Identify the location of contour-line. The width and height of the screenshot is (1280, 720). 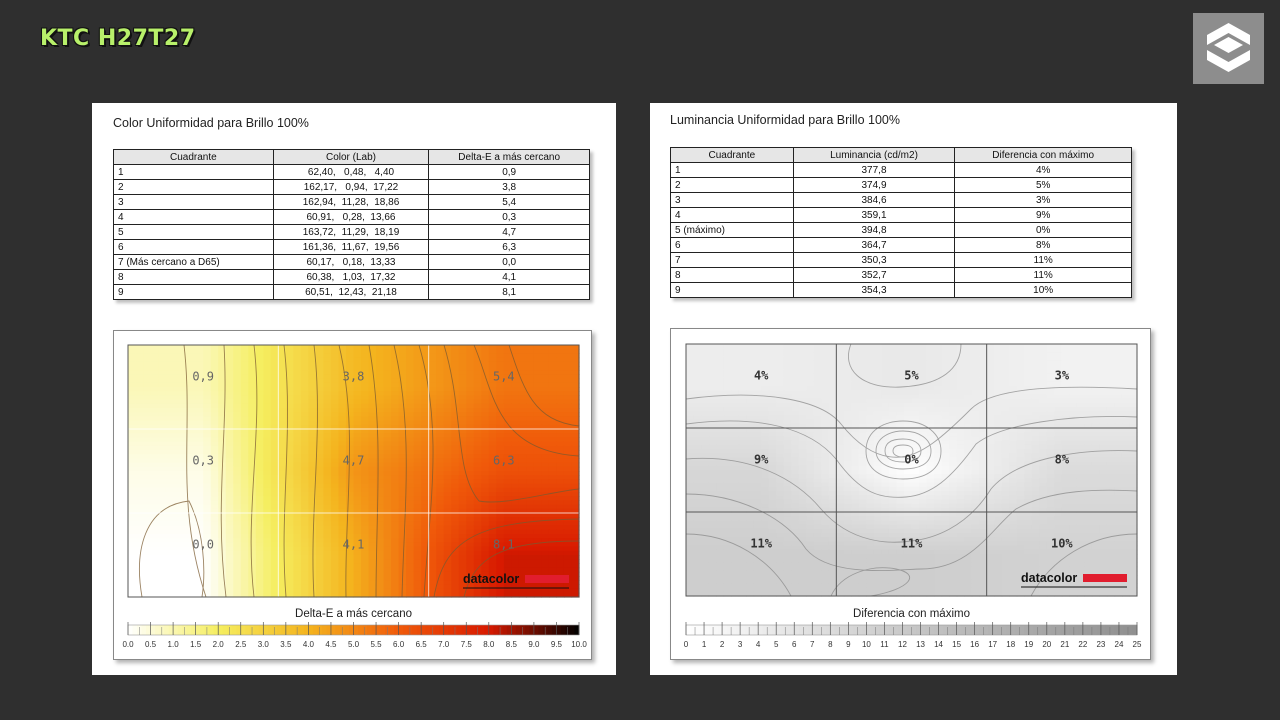
(195, 471).